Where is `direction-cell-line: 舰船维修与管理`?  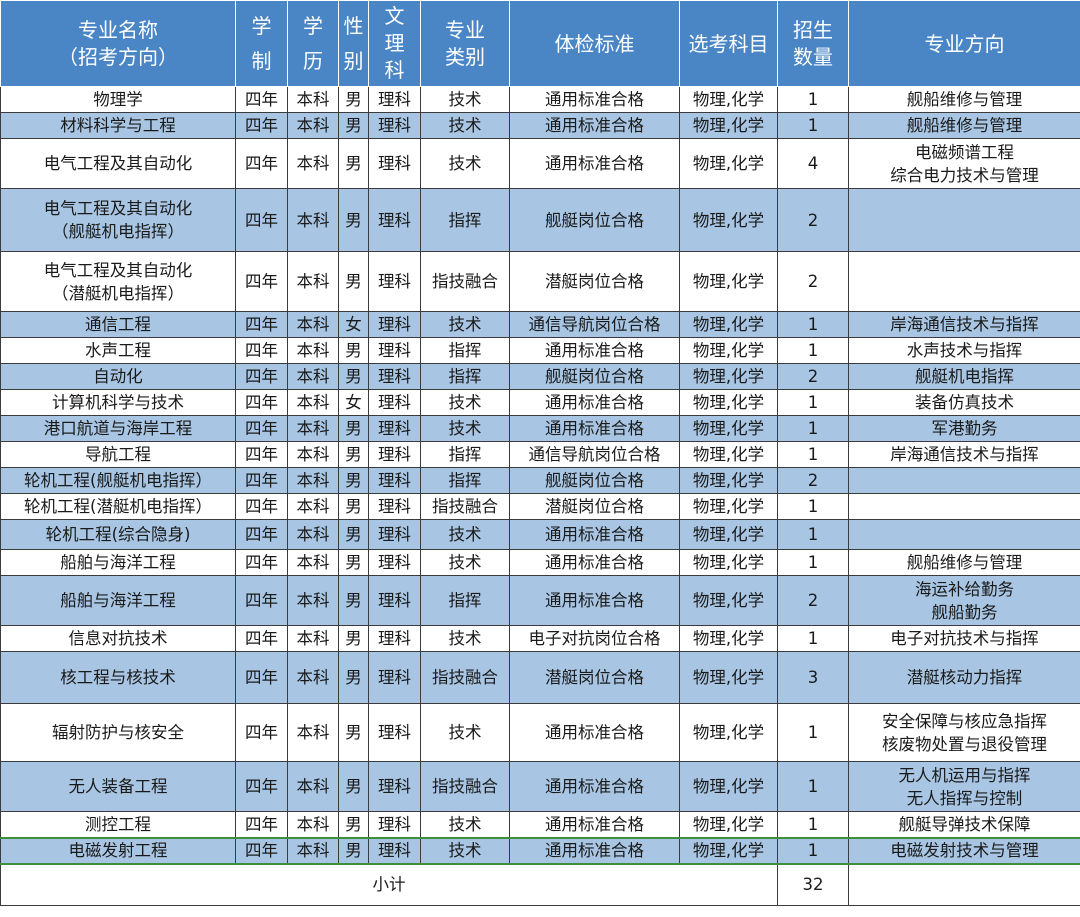 direction-cell-line: 舰船维修与管理 is located at coordinates (964, 125).